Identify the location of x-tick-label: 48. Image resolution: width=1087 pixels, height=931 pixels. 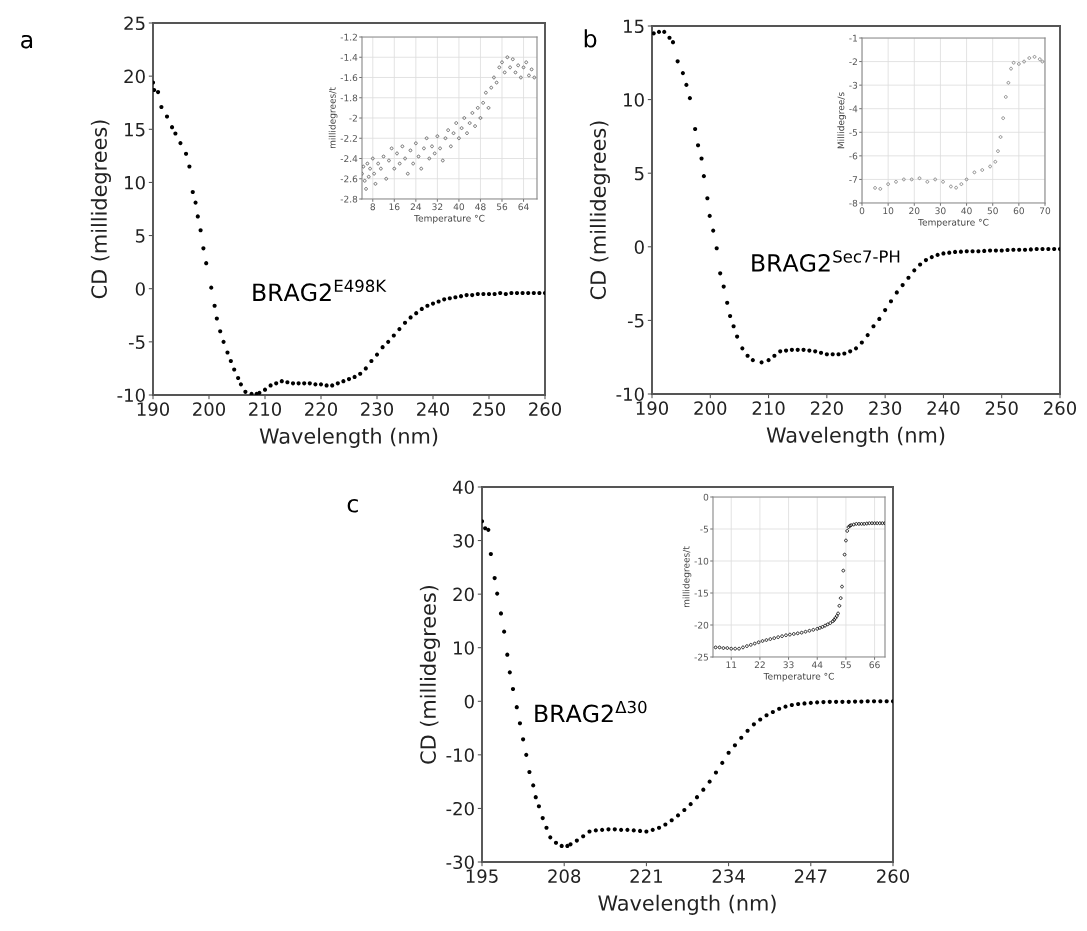
(480, 207).